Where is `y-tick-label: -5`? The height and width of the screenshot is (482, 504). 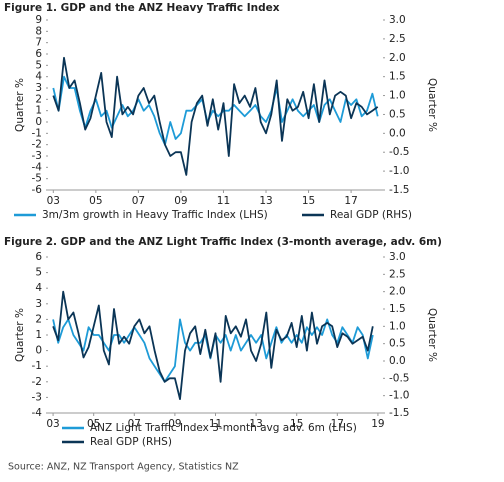 y-tick-label: -5 is located at coordinates (37, 179).